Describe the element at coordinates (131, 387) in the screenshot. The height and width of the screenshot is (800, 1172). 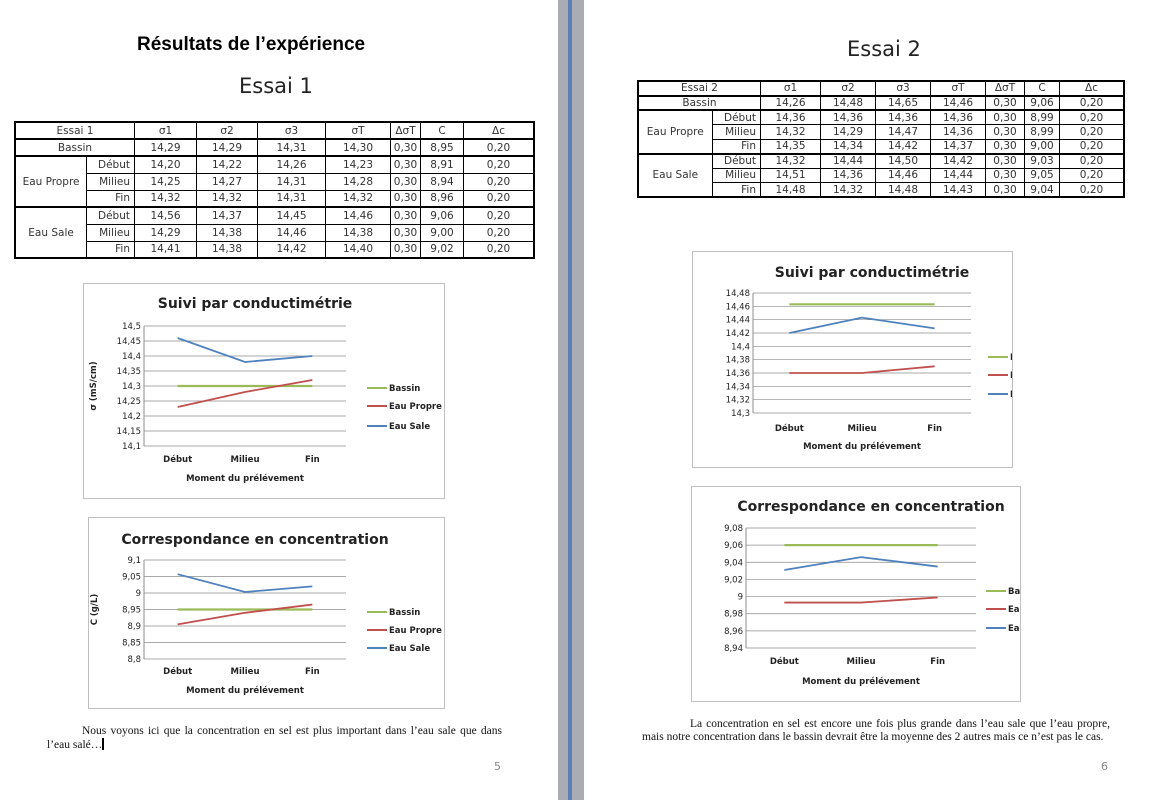
I see `y-tick-label: 14,3` at that location.